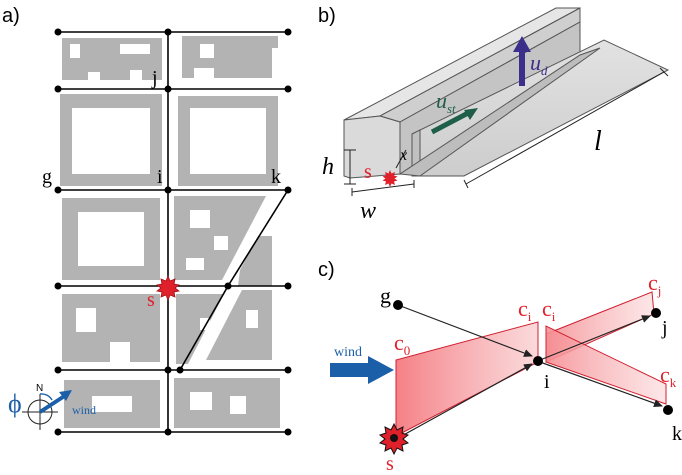 This screenshot has height=475, width=682. I want to click on panel-c-label: c), so click(326, 270).